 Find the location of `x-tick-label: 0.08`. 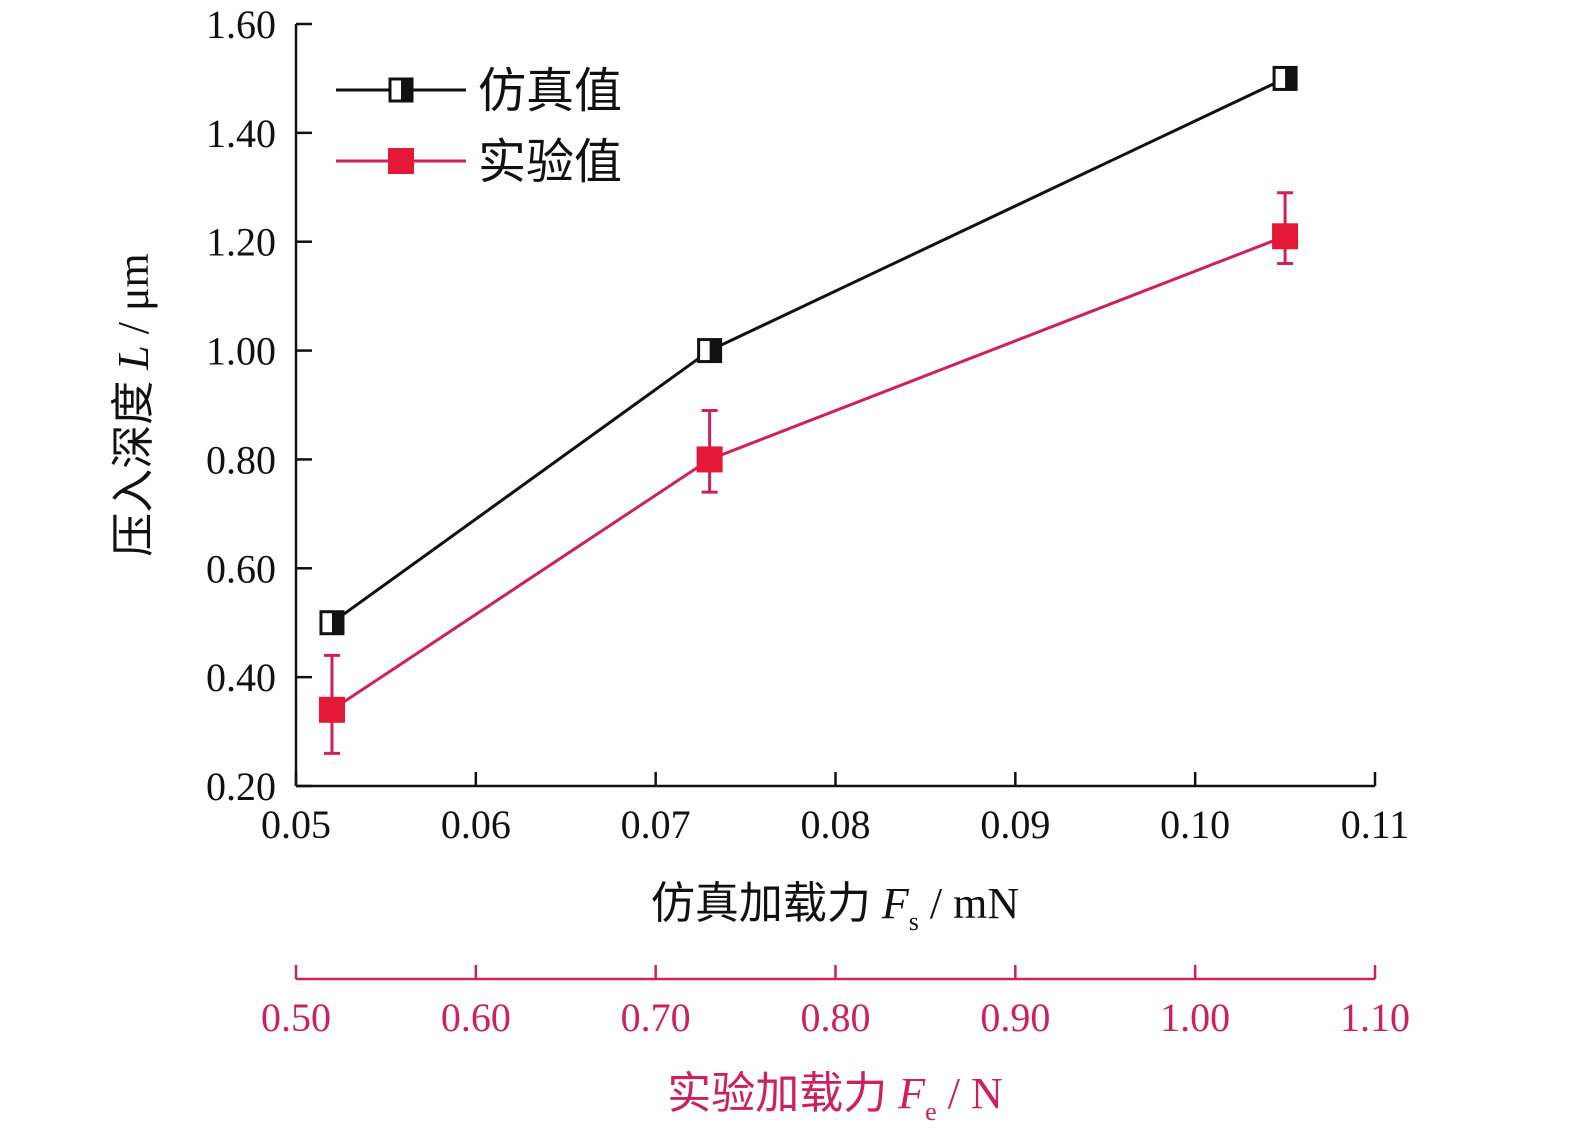

x-tick-label: 0.08 is located at coordinates (836, 824).